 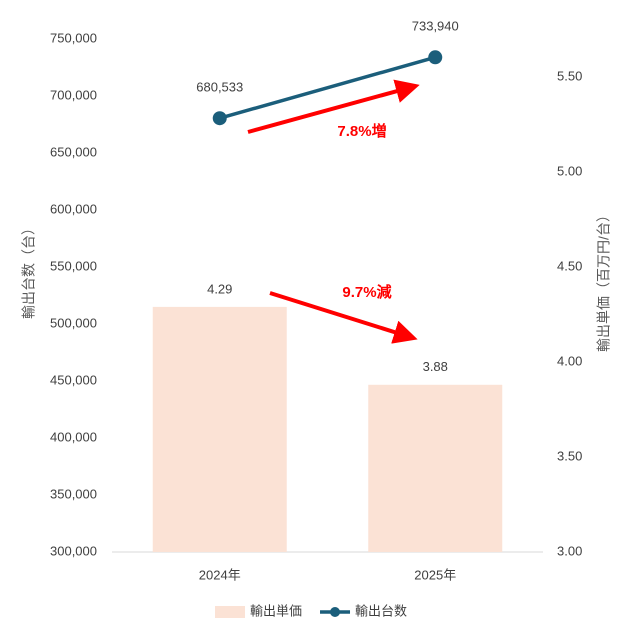 What do you see at coordinates (73, 379) in the screenshot?
I see `y-tick-label: 450,000` at bounding box center [73, 379].